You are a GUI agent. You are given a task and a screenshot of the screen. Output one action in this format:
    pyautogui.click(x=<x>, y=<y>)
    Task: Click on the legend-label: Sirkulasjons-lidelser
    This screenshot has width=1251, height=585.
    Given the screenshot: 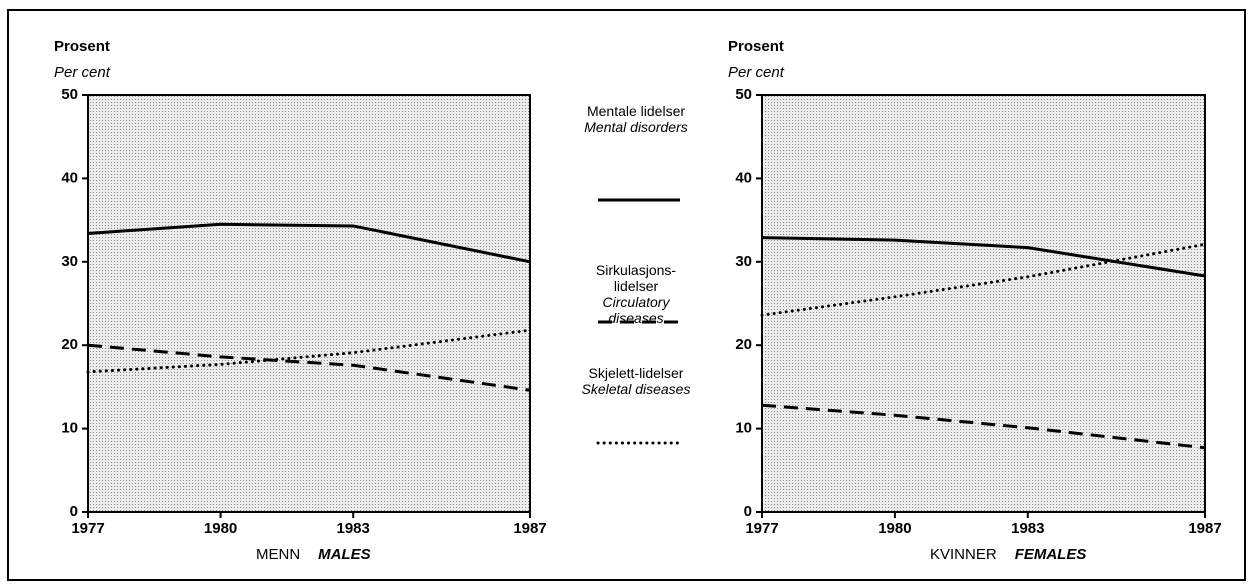 What is the action you would take?
    pyautogui.click(x=636, y=278)
    